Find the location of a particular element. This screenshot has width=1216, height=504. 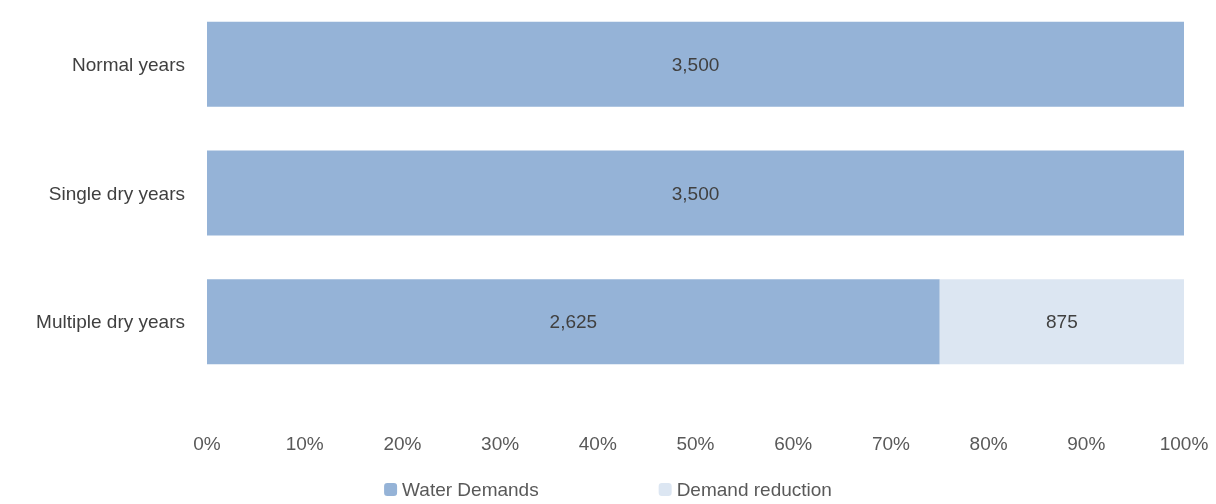

x2-tick-label: 100% is located at coordinates (1184, 443).